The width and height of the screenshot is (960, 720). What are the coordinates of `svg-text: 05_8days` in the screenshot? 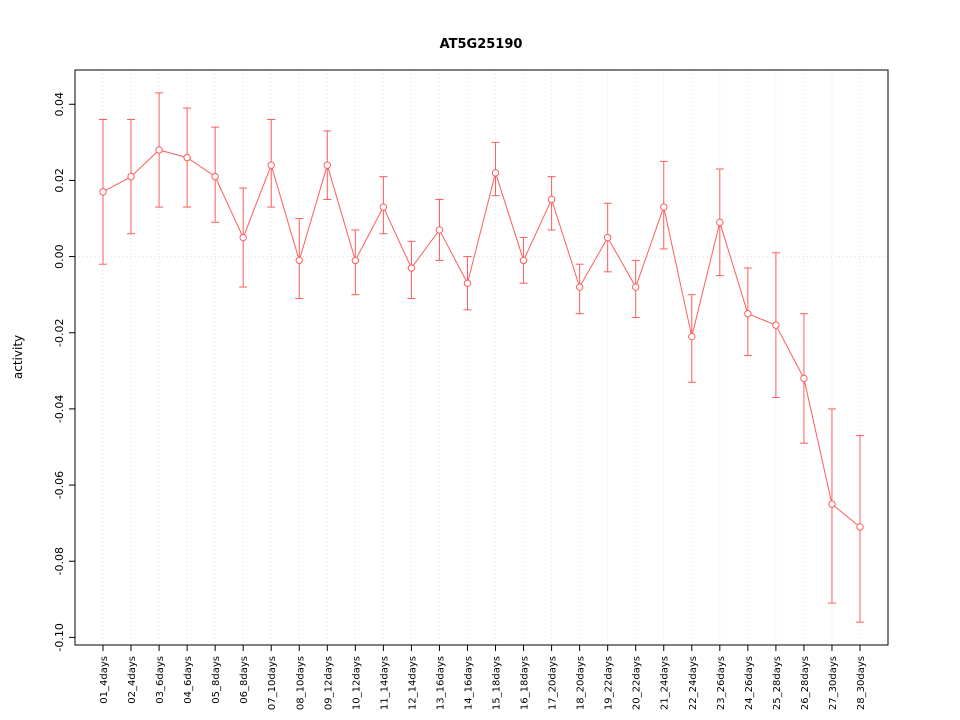 It's located at (216, 680).